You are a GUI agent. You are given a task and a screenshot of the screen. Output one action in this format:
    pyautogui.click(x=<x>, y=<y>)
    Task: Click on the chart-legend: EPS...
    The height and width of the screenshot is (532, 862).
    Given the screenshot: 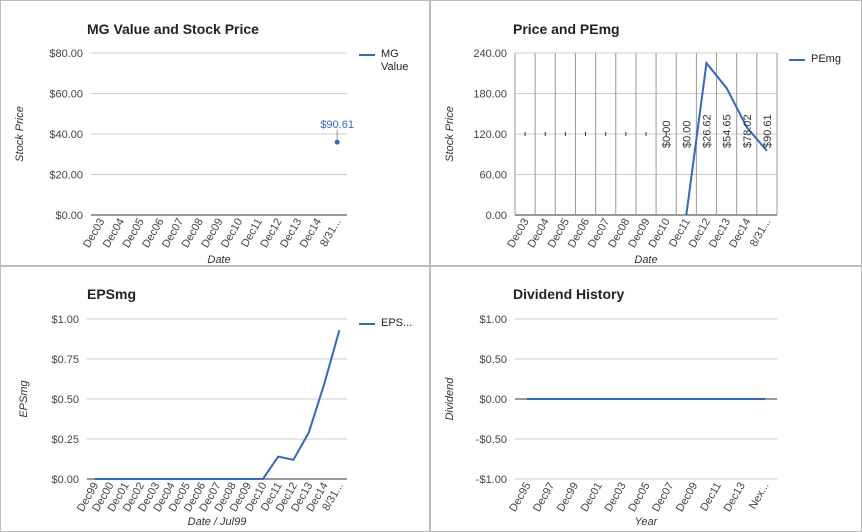 What is the action you would take?
    pyautogui.click(x=385, y=323)
    